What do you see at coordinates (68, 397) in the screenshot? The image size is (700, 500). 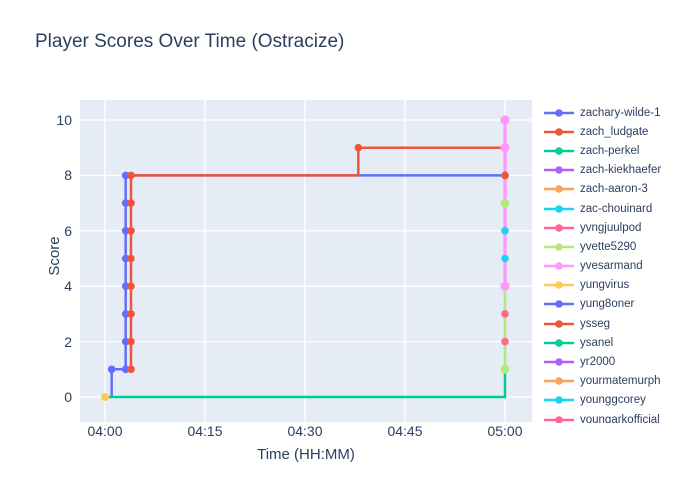 I see `y-tick-label: 0` at bounding box center [68, 397].